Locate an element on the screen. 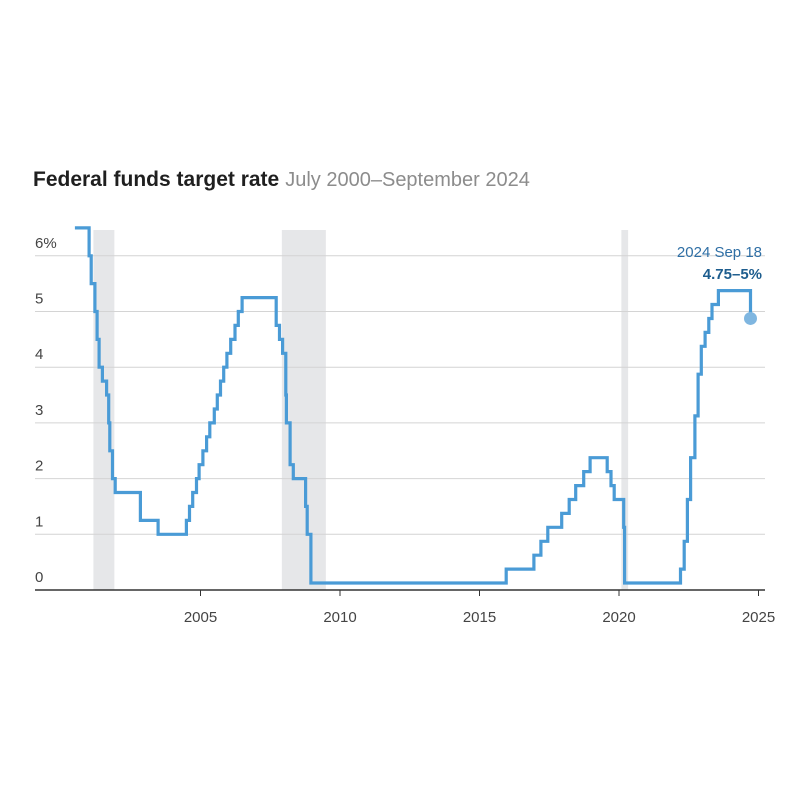  annotation: 2024 Sep 18 4.75–5% is located at coordinates (719, 284).